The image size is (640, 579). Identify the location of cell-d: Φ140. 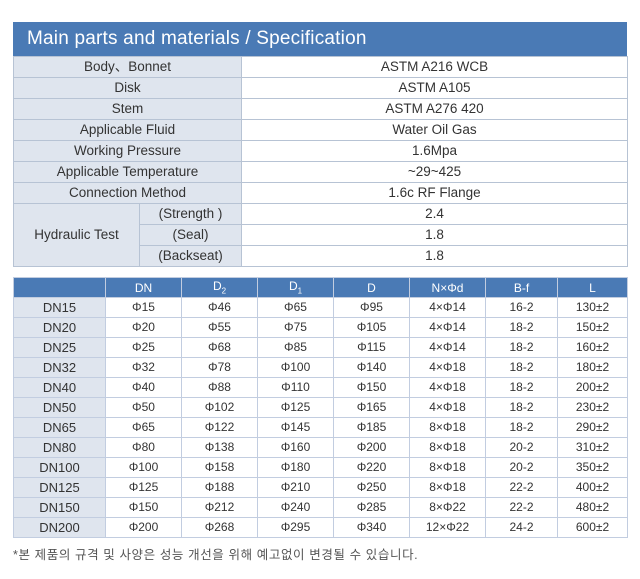
(371, 367).